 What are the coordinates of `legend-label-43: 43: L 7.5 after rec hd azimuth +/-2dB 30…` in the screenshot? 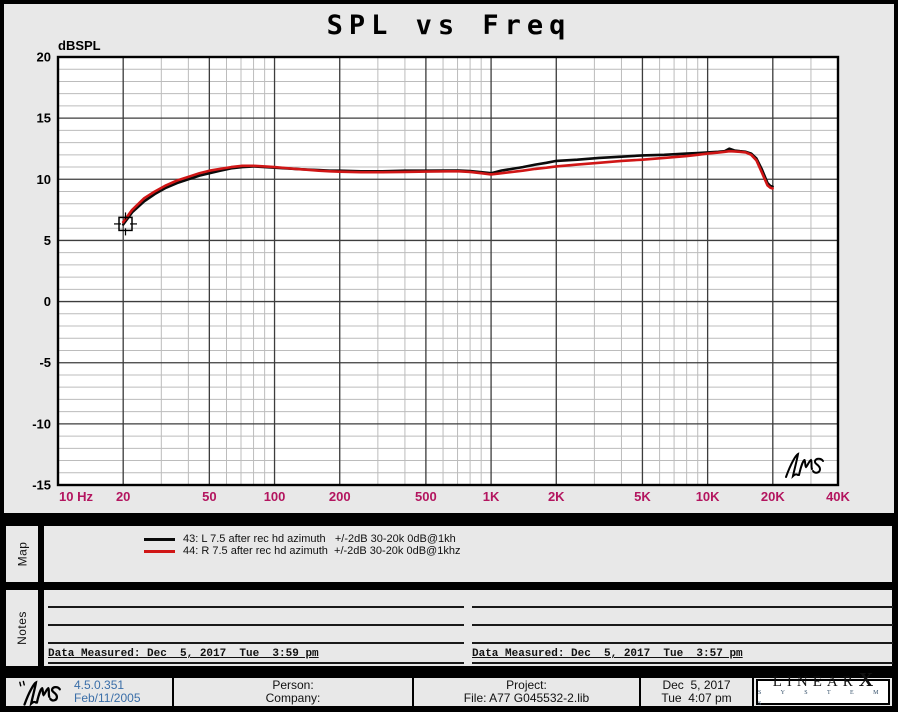 It's located at (319, 539).